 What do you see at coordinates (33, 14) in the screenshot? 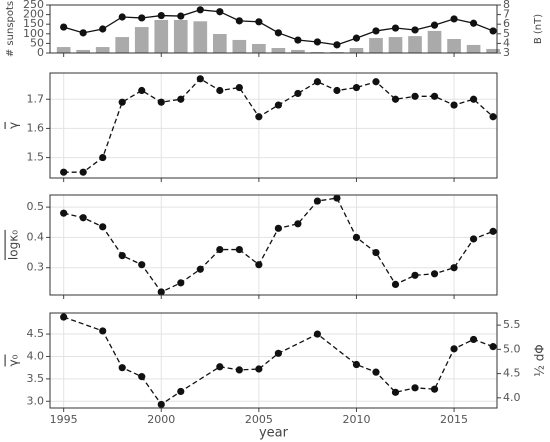
I see `y-tick-label: 200` at bounding box center [33, 14].